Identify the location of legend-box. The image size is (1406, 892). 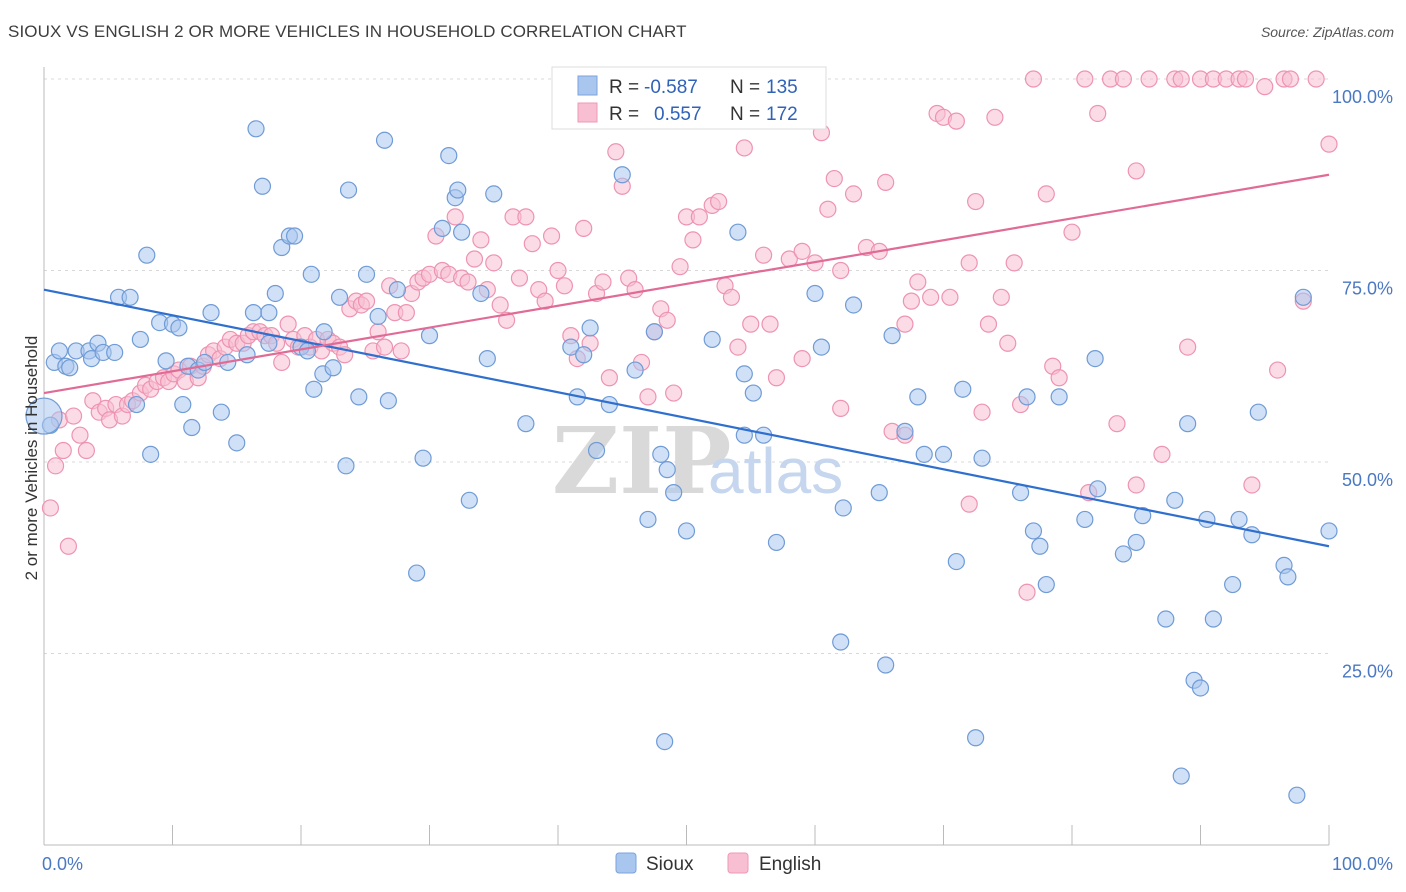
(689, 98).